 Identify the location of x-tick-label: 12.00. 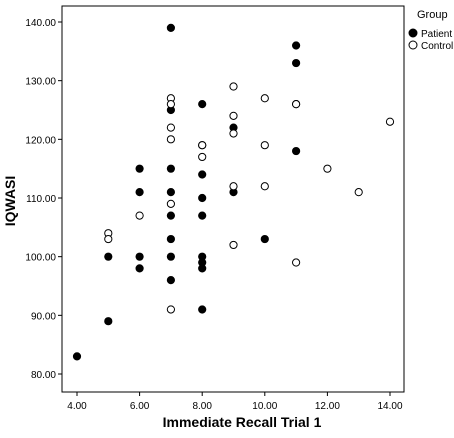
(327, 406).